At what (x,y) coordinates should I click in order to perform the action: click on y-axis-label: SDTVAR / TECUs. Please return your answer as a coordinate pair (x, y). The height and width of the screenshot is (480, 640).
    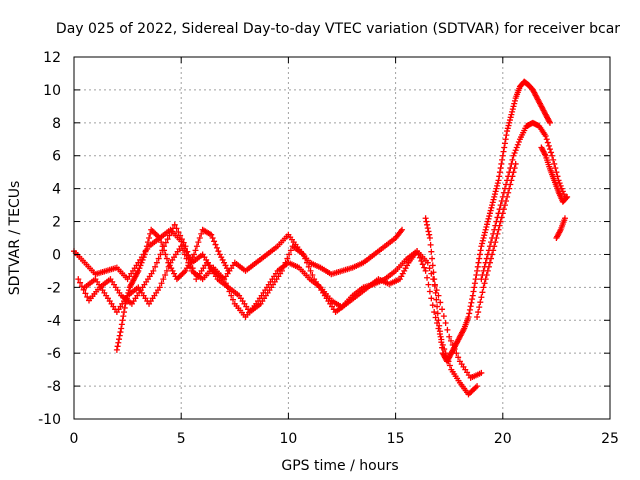
    Looking at the image, I should click on (15, 238).